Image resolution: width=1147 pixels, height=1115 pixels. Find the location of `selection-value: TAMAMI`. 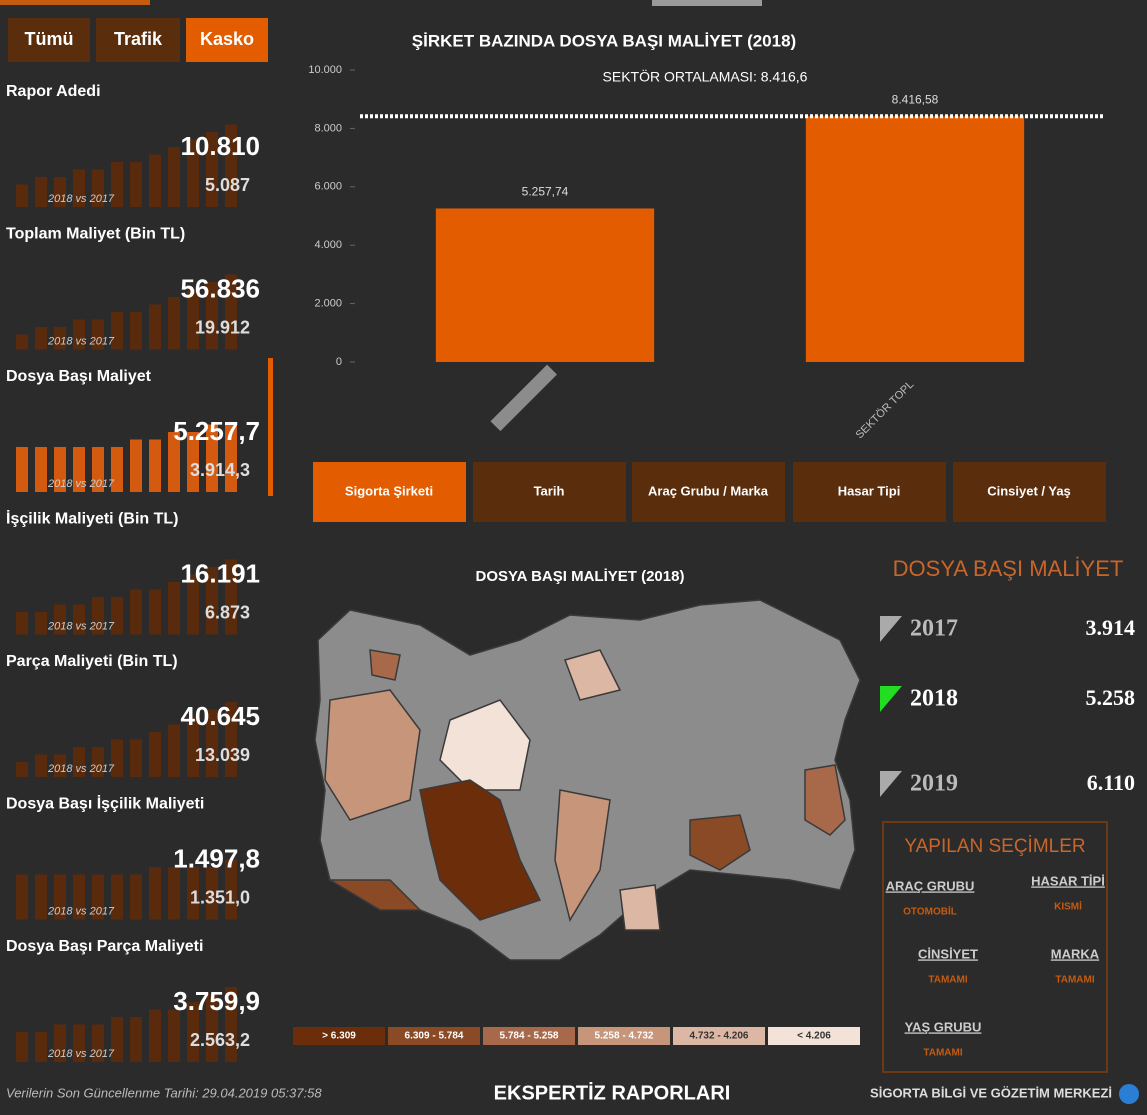

selection-value: TAMAMI is located at coordinates (947, 980).